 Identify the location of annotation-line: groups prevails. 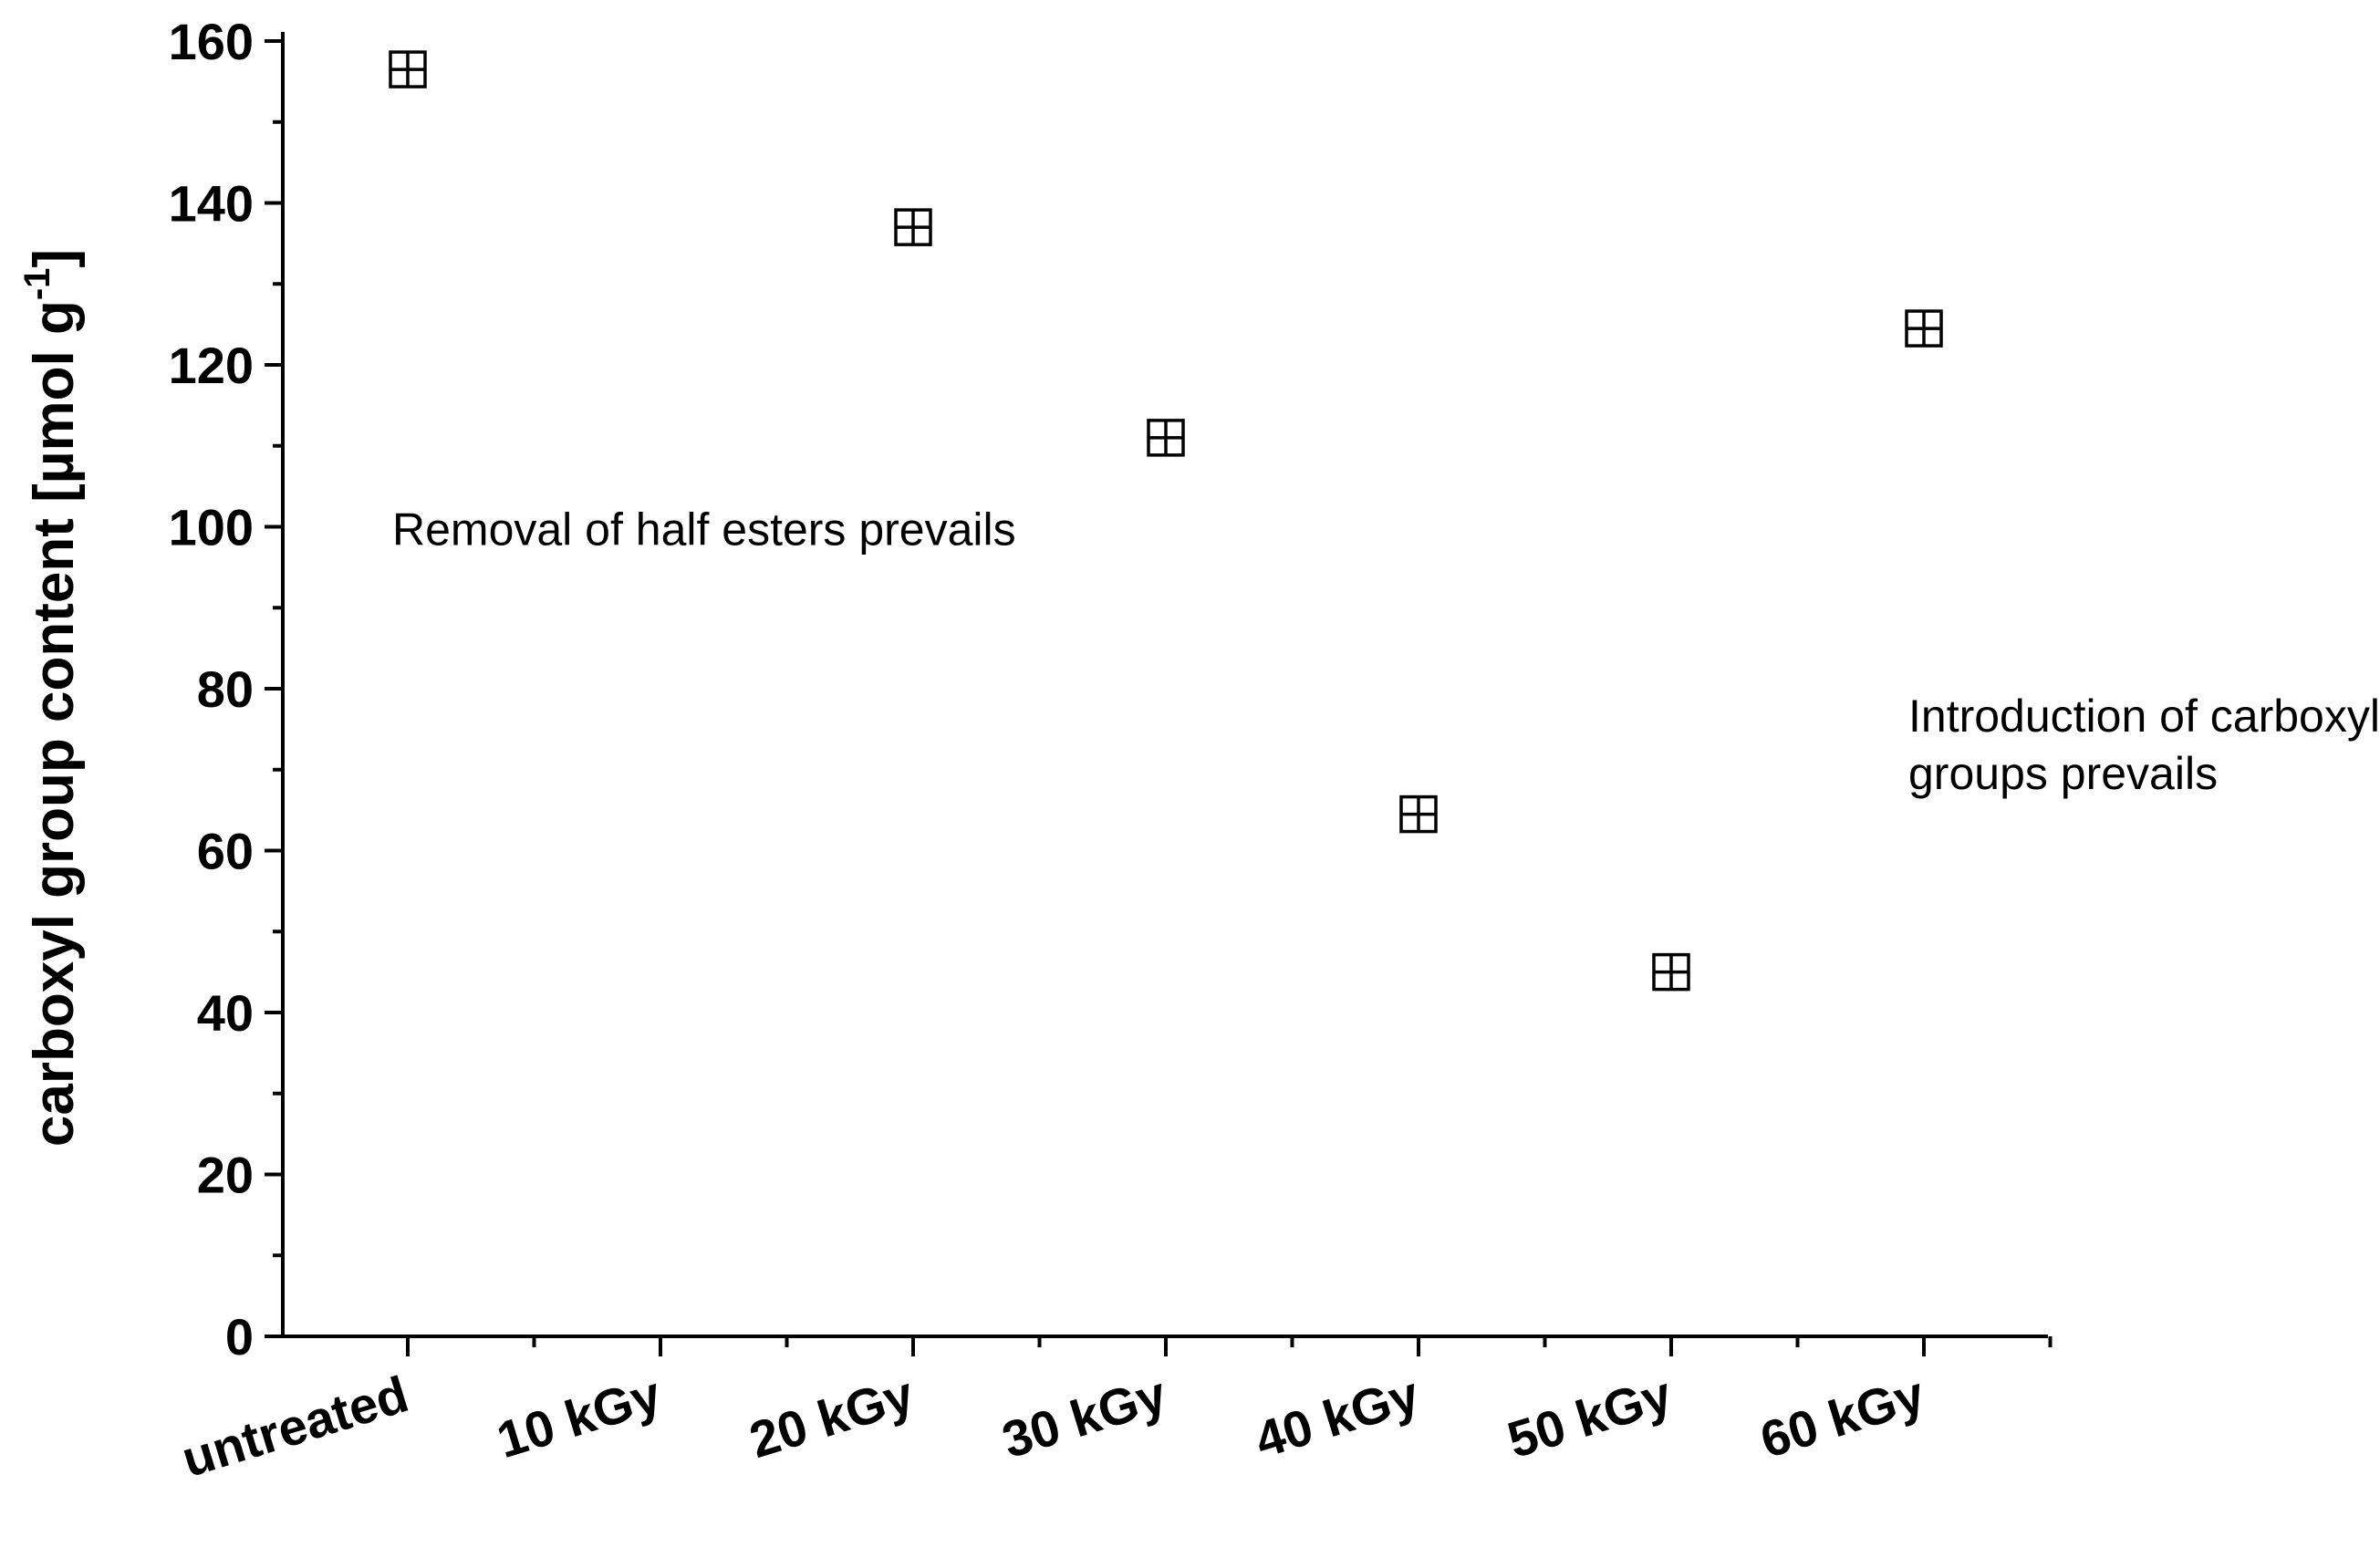
(2063, 773).